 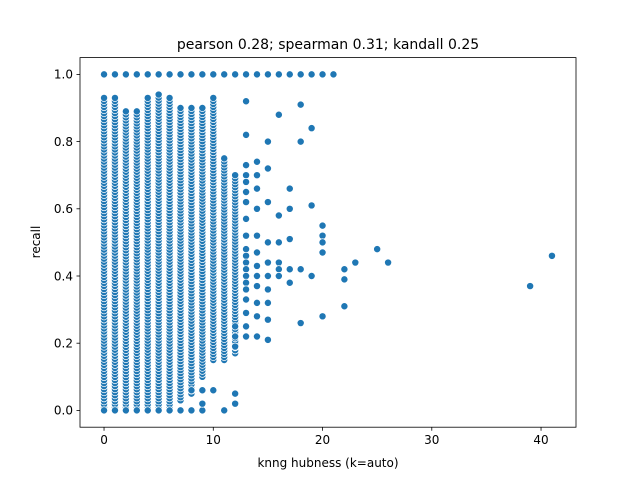 I want to click on x-tick-label: 0, so click(x=104, y=440).